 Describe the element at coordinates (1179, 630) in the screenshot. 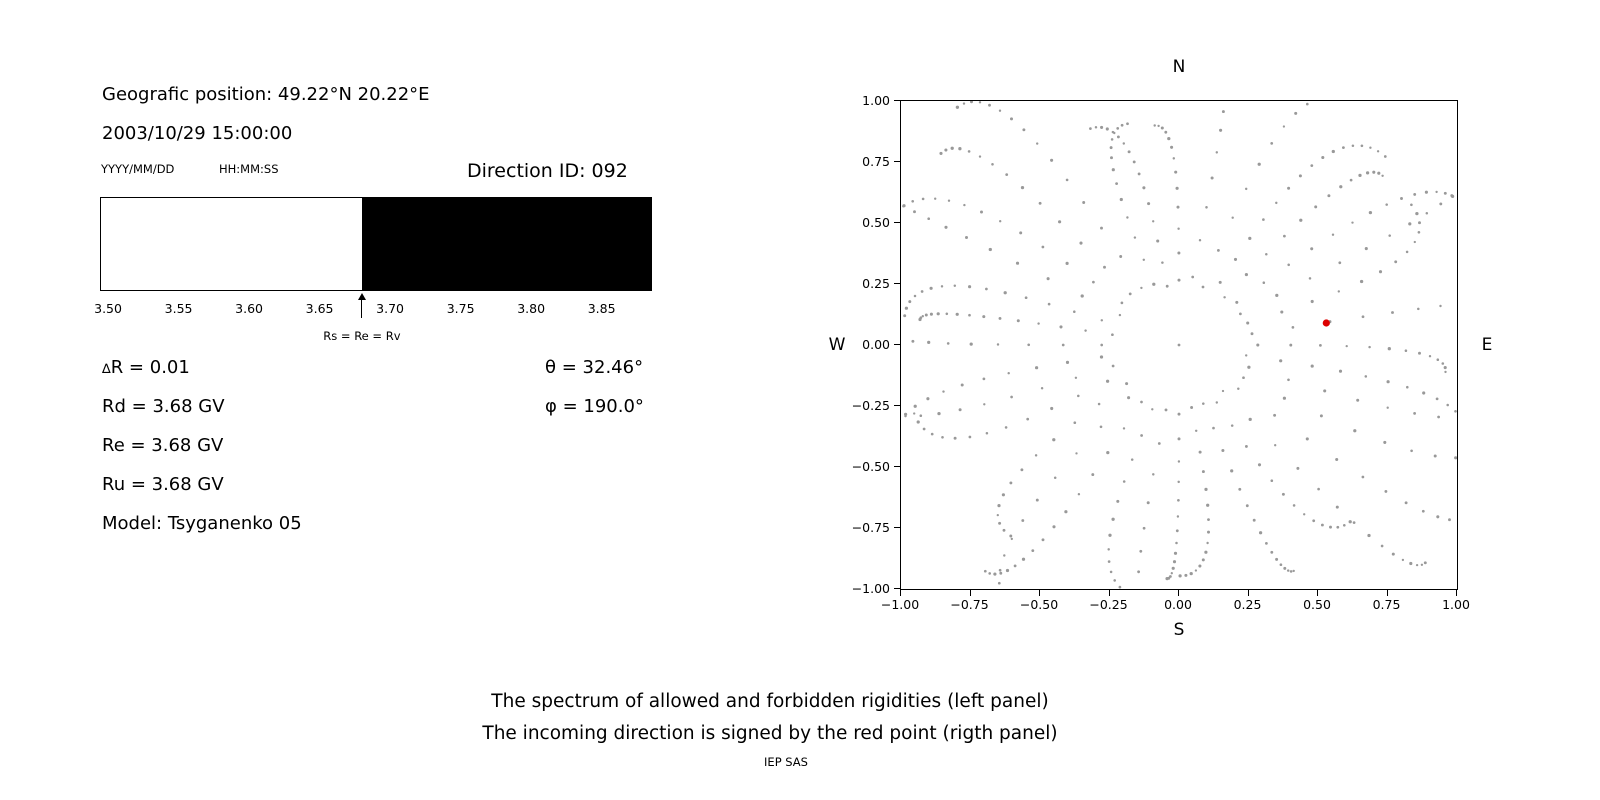

I see `compass-south-label: S` at that location.